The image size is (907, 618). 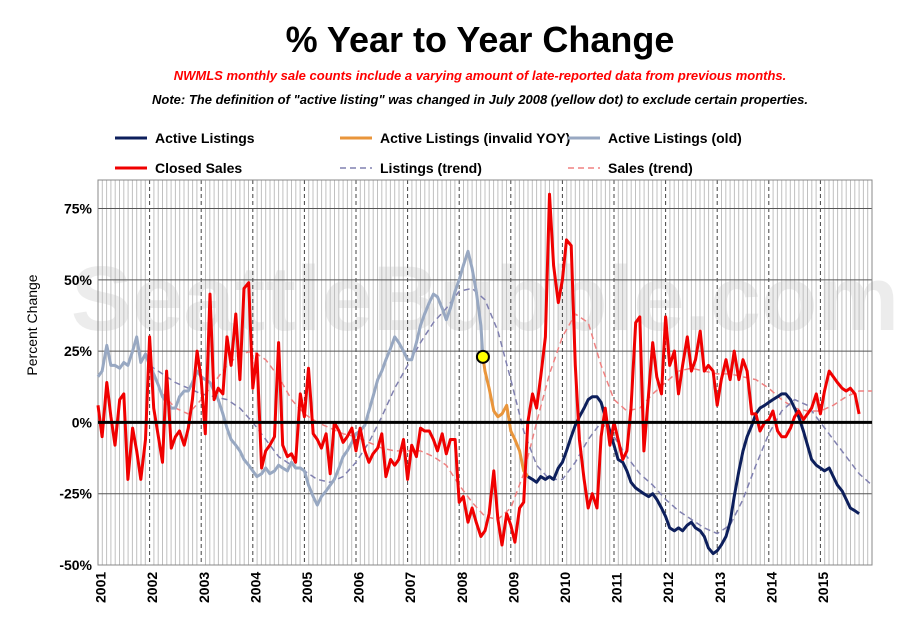 What do you see at coordinates (205, 138) in the screenshot?
I see `legend-label-active-listings: Active Listings` at bounding box center [205, 138].